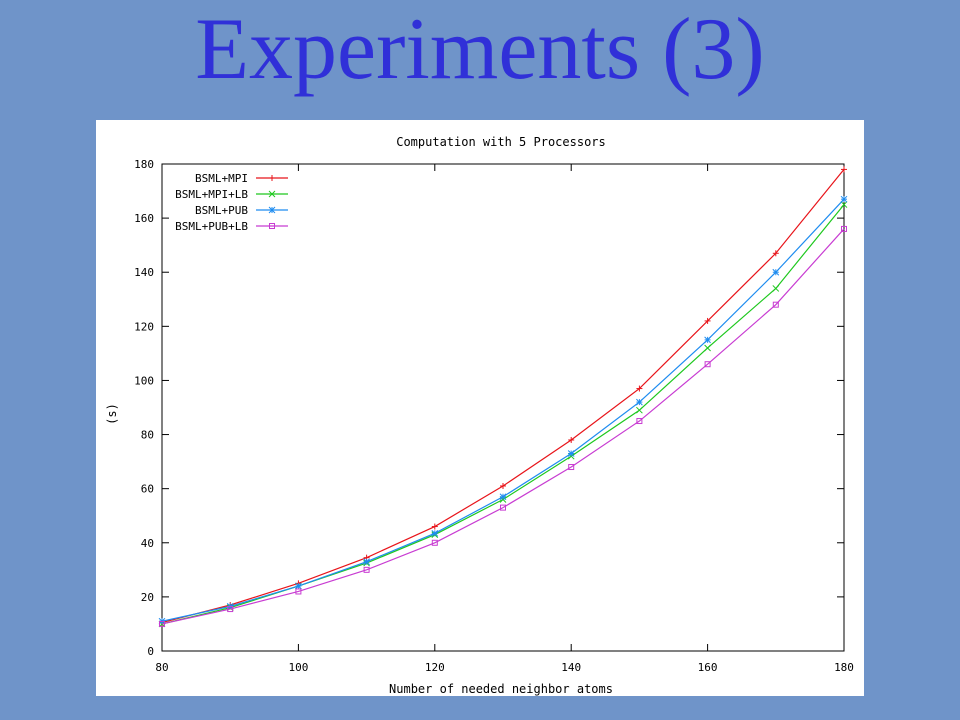  Describe the element at coordinates (147, 489) in the screenshot. I see `y-tick-label: 60` at that location.